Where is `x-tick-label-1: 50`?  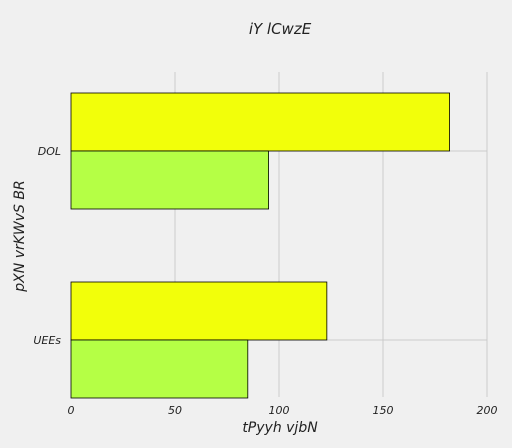 x-tick-label-1: 50 is located at coordinates (175, 410).